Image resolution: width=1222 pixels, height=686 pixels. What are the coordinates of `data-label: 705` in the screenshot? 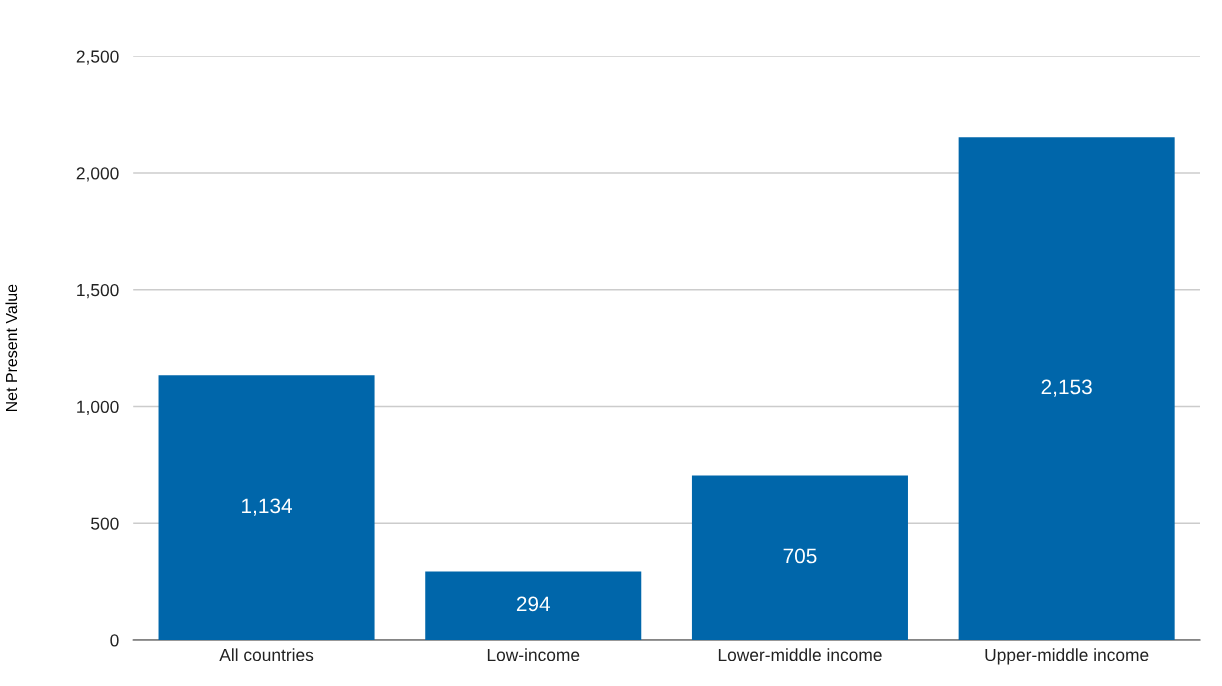 It's located at (800, 556).